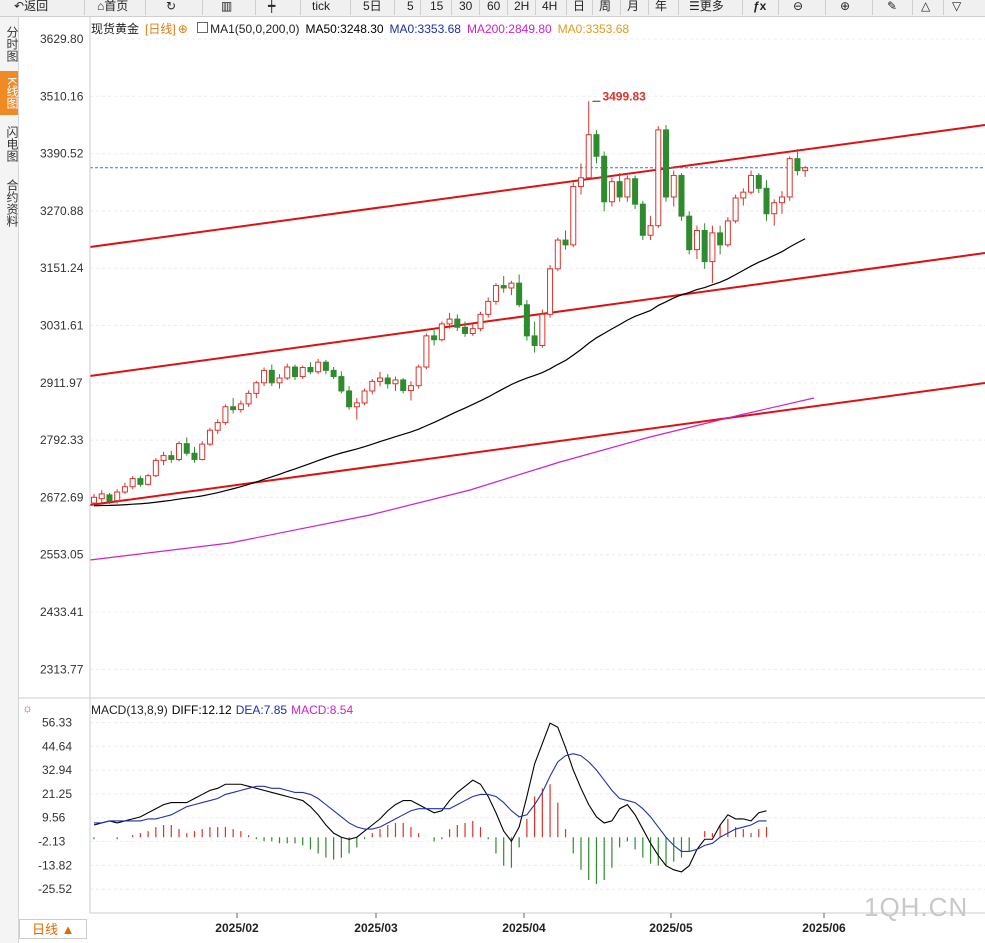 The height and width of the screenshot is (943, 985). What do you see at coordinates (261, 710) in the screenshot?
I see `macd-dea: DEA:7.85` at bounding box center [261, 710].